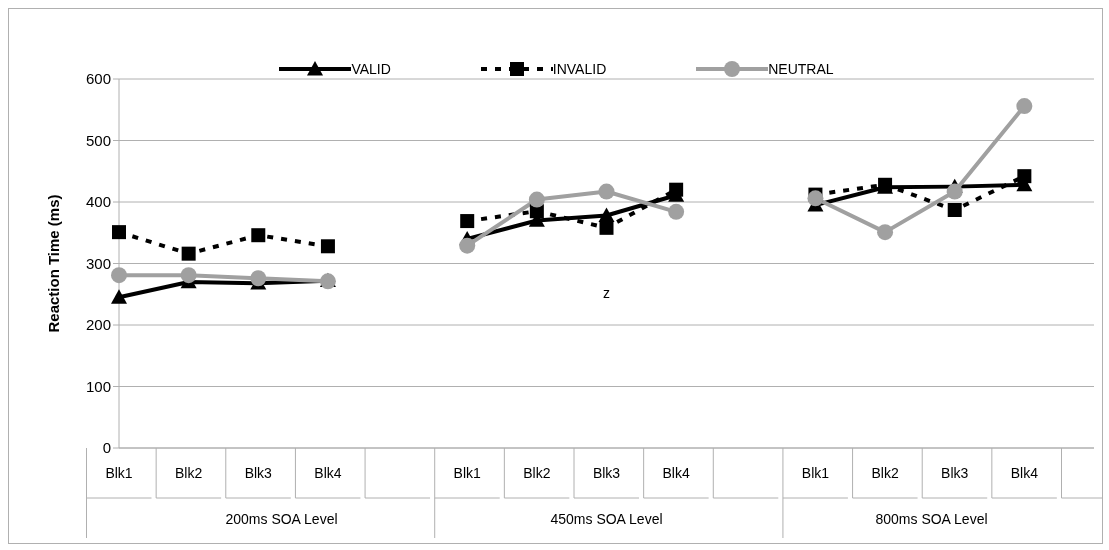 The width and height of the screenshot is (1109, 550). I want to click on y-tick-label: 300, so click(98, 263).